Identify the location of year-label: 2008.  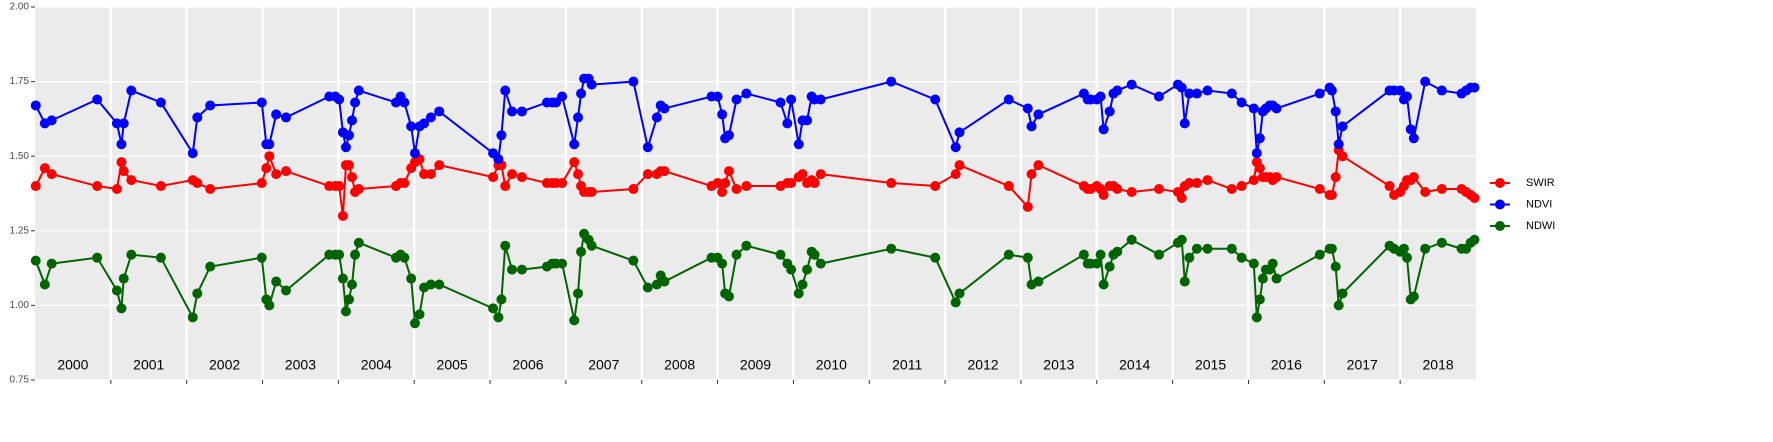
(679, 365).